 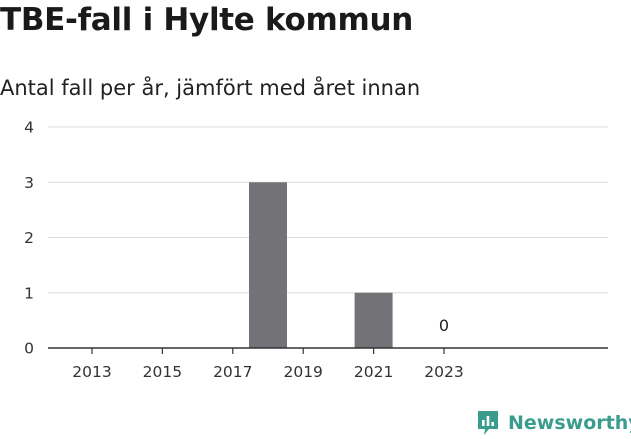 I want to click on y-tick-label: 0, so click(x=29, y=349).